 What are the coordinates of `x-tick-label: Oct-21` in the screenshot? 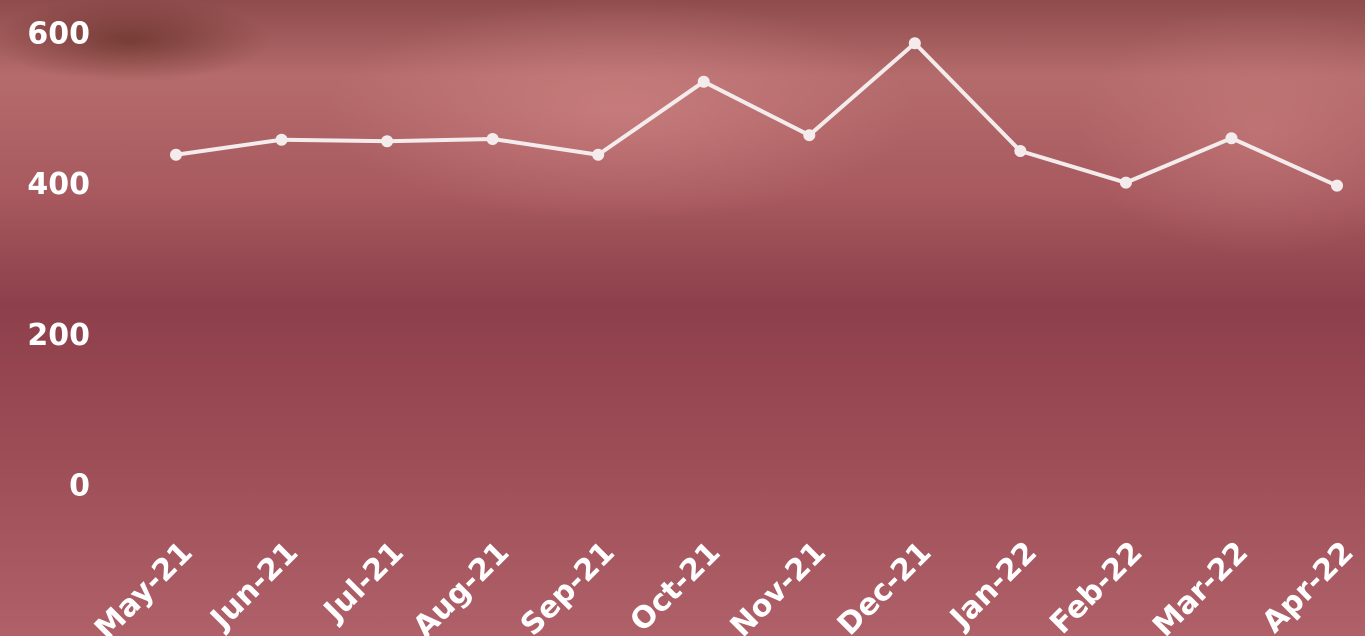 It's located at (676, 585).